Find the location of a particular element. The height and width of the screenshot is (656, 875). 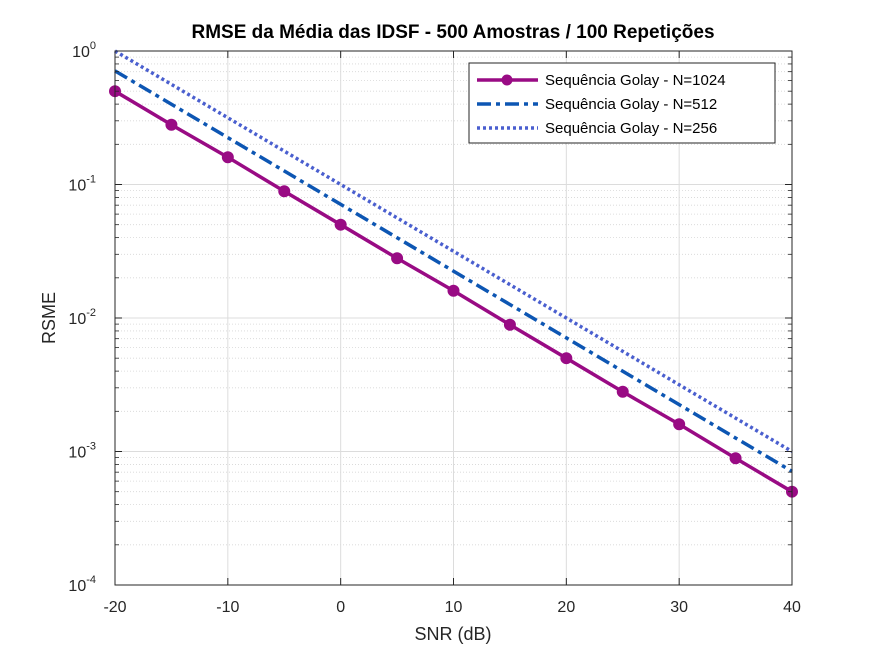

legend-label: Sequência Golay - N=512 is located at coordinates (631, 104).